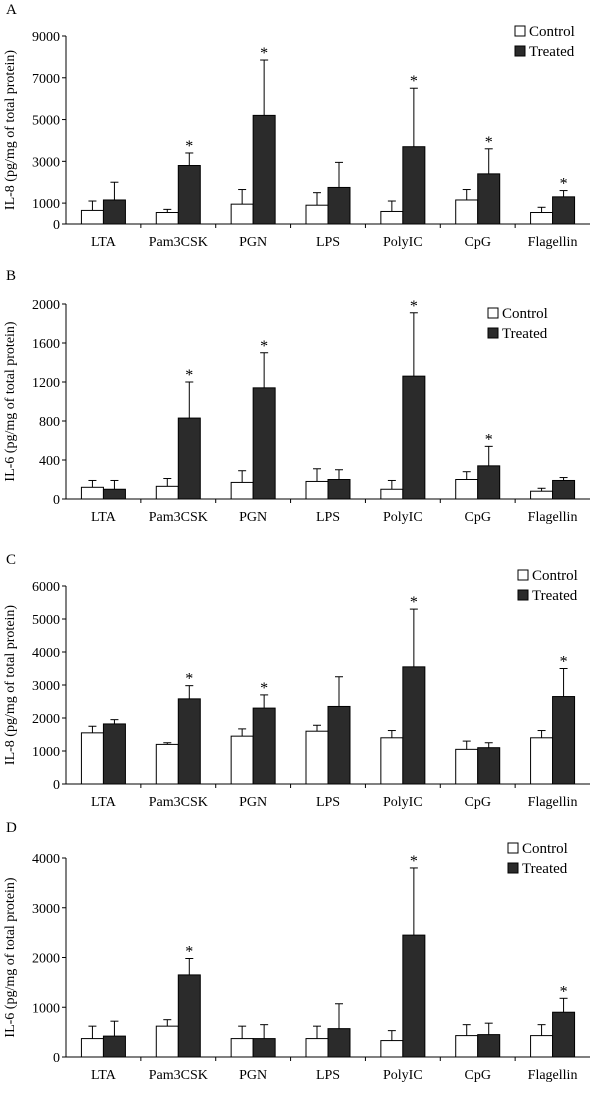  I want to click on y-tick-label: 1200, so click(46, 383).